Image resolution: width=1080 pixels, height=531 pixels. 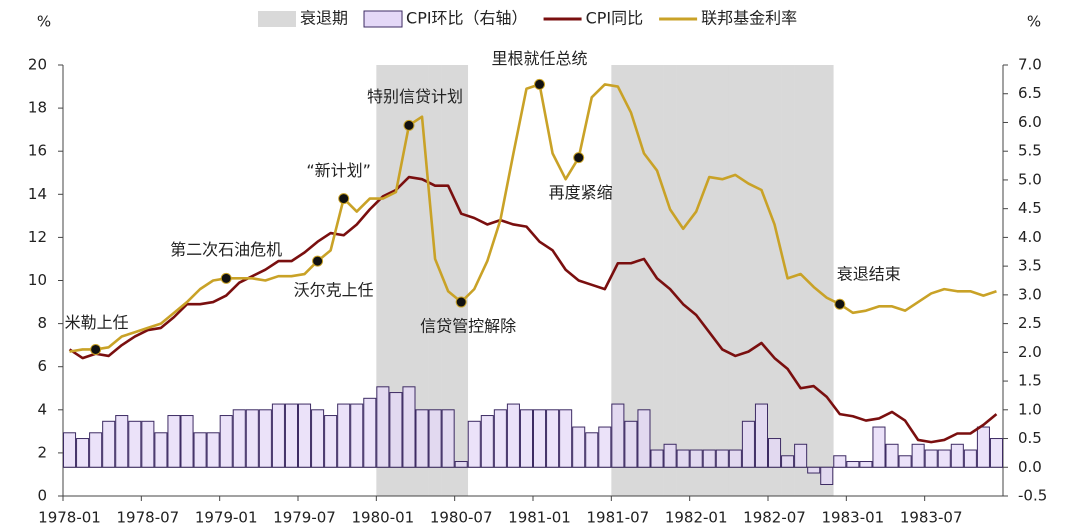 I want to click on annotation: “新计划”, so click(x=338, y=170).